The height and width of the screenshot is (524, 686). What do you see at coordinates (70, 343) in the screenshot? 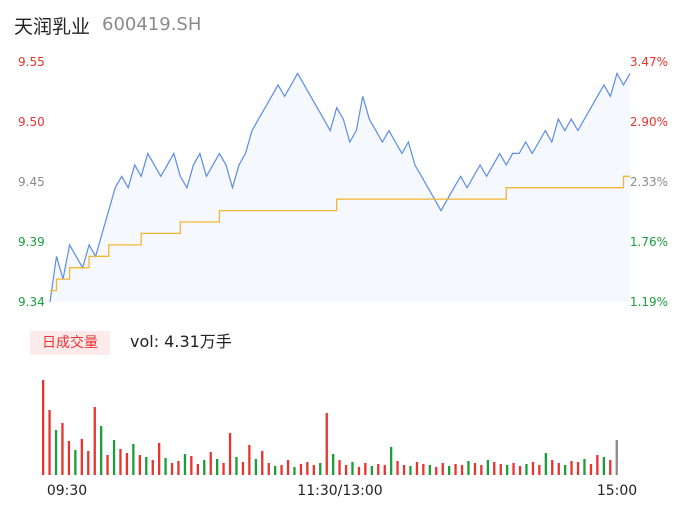
I see `volume-tab: 日成交量` at bounding box center [70, 343].